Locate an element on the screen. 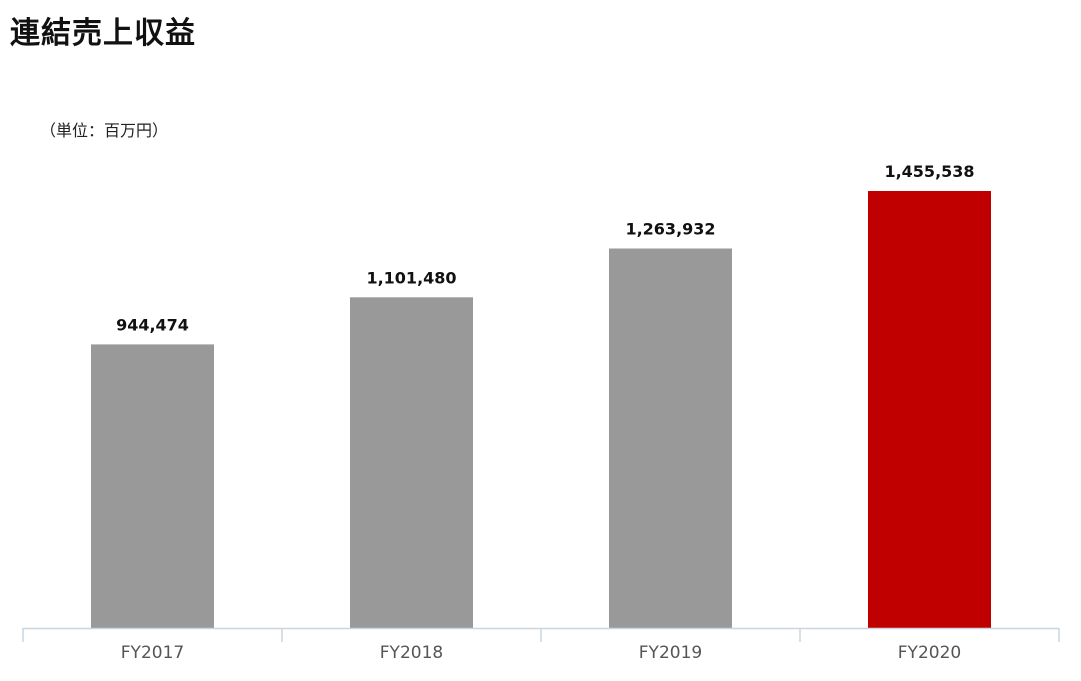 Image resolution: width=1081 pixels, height=681 pixels. chart-title: 連結売上収益 is located at coordinates (103, 33).